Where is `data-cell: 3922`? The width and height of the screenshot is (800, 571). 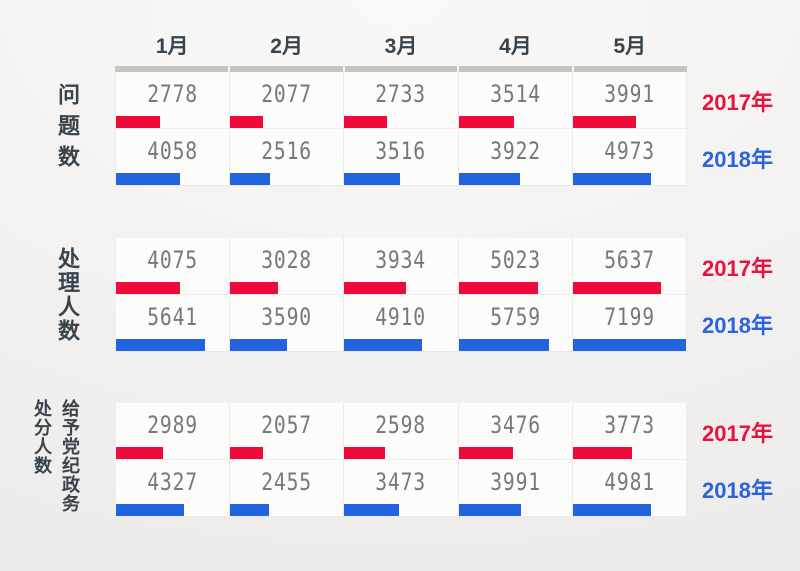 data-cell: 3922 is located at coordinates (515, 157).